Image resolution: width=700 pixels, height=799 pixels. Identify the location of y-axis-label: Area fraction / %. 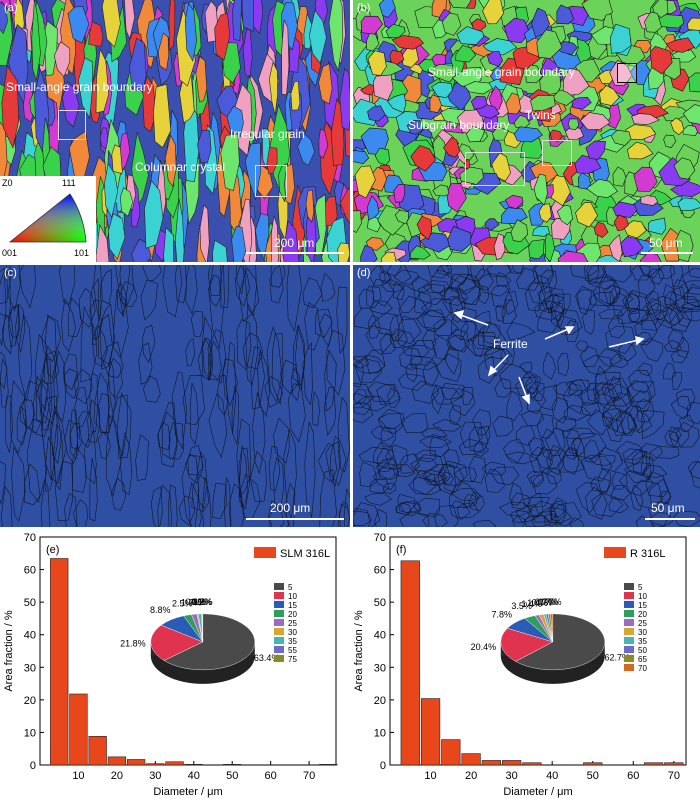
(9, 651).